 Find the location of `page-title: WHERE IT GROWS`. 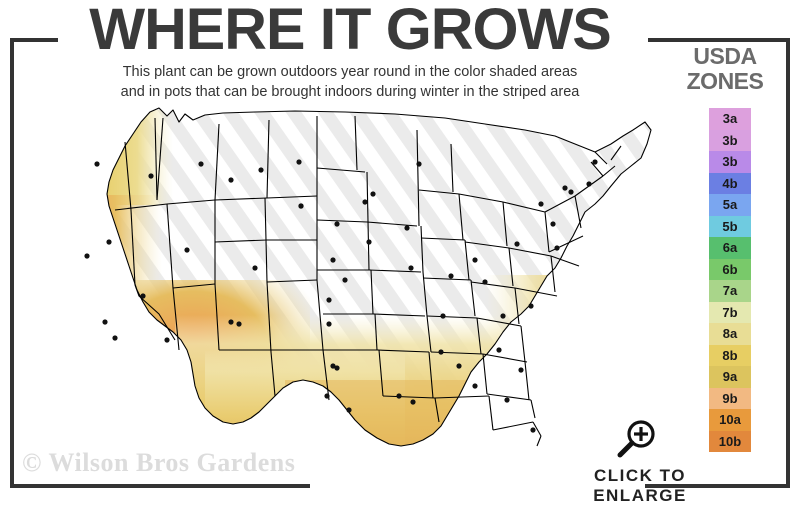

page-title: WHERE IT GROWS is located at coordinates (350, 31).